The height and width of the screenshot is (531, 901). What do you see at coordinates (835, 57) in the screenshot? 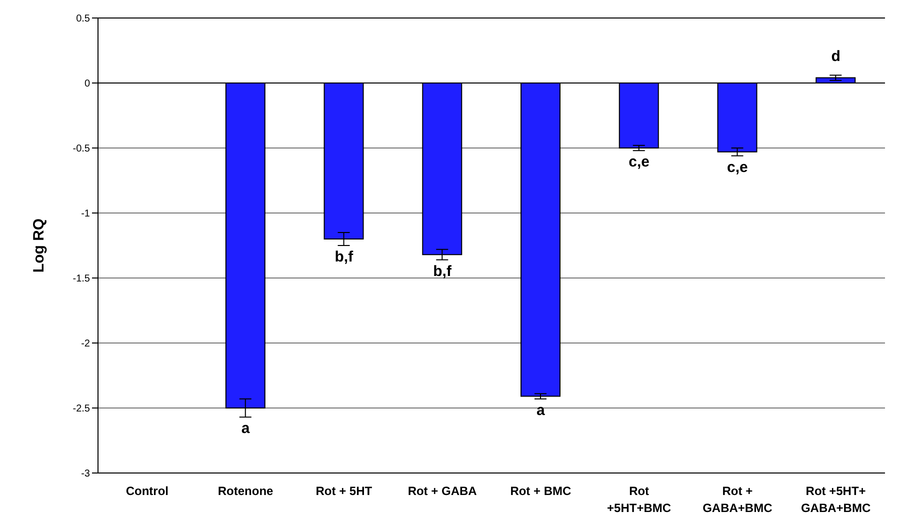
I see `annotation: d` at bounding box center [835, 57].